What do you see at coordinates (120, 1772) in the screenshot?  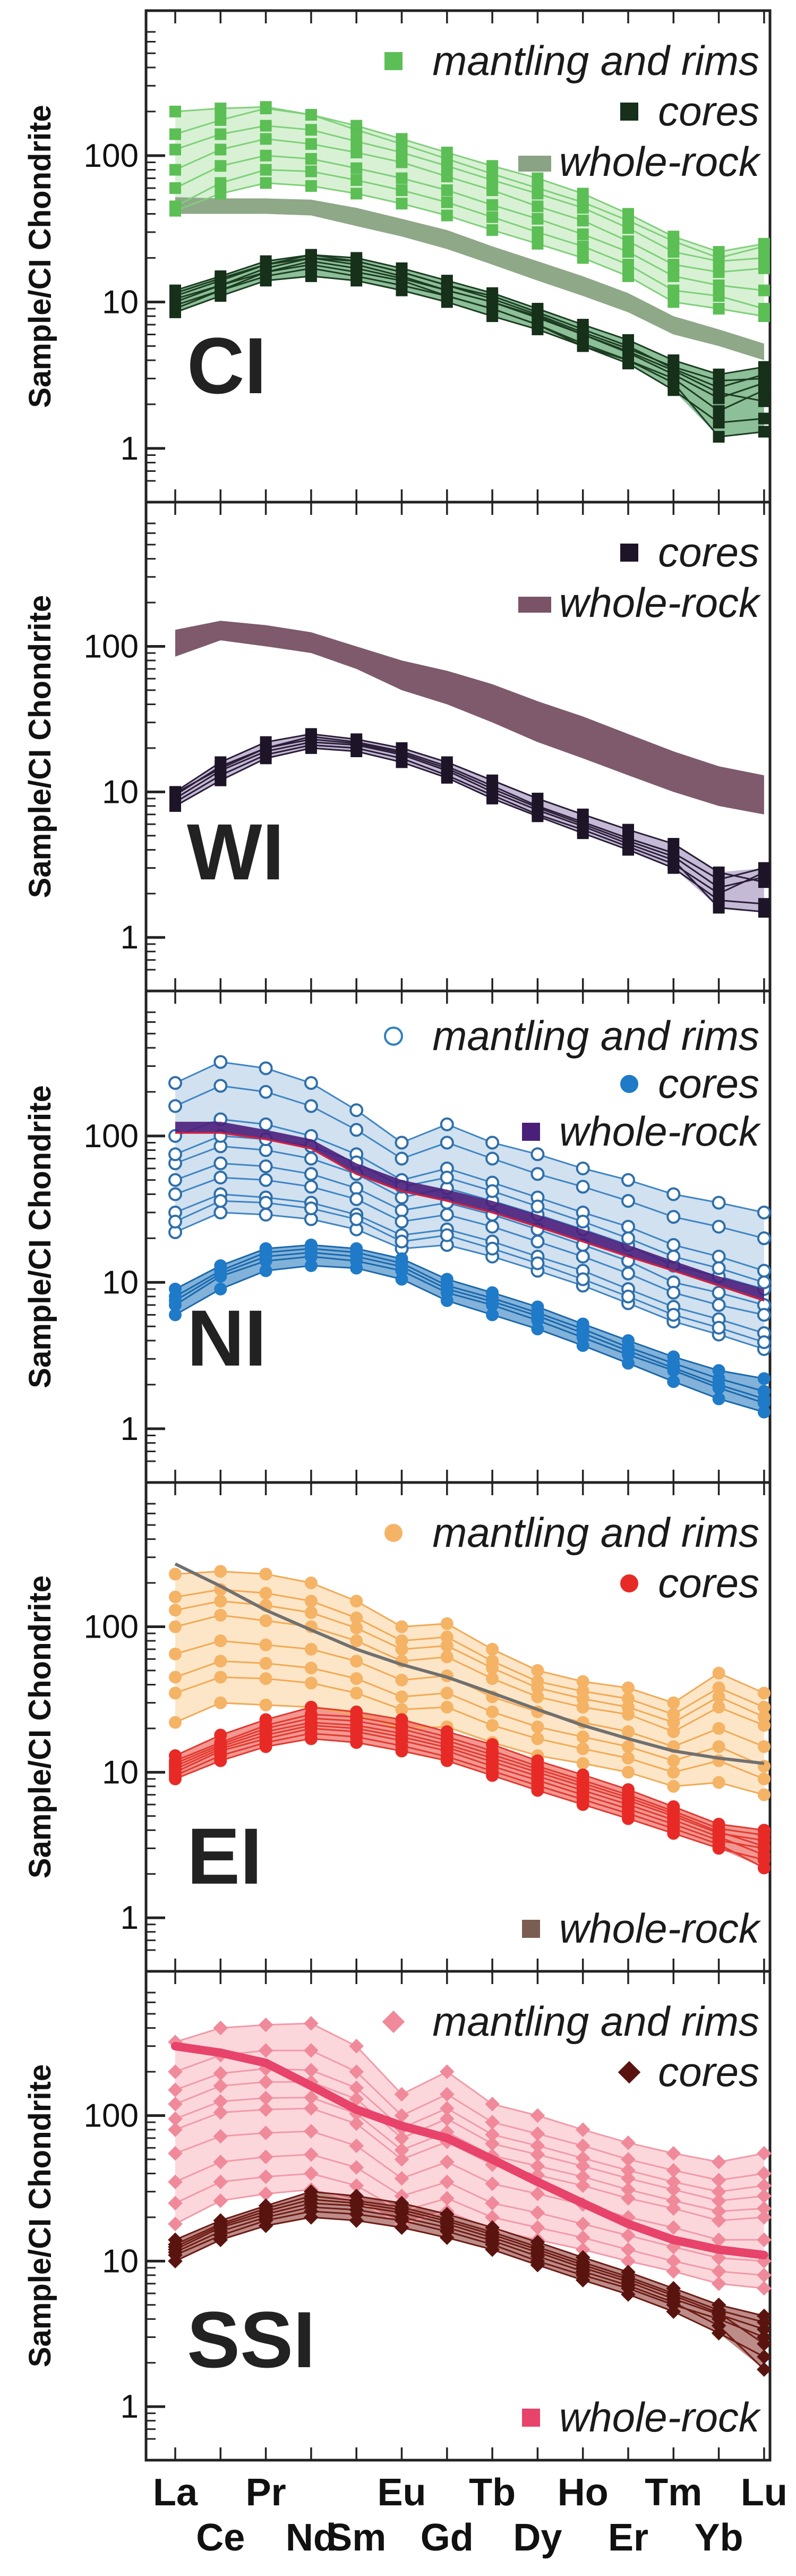 I see `y-tick-label: 10` at bounding box center [120, 1772].